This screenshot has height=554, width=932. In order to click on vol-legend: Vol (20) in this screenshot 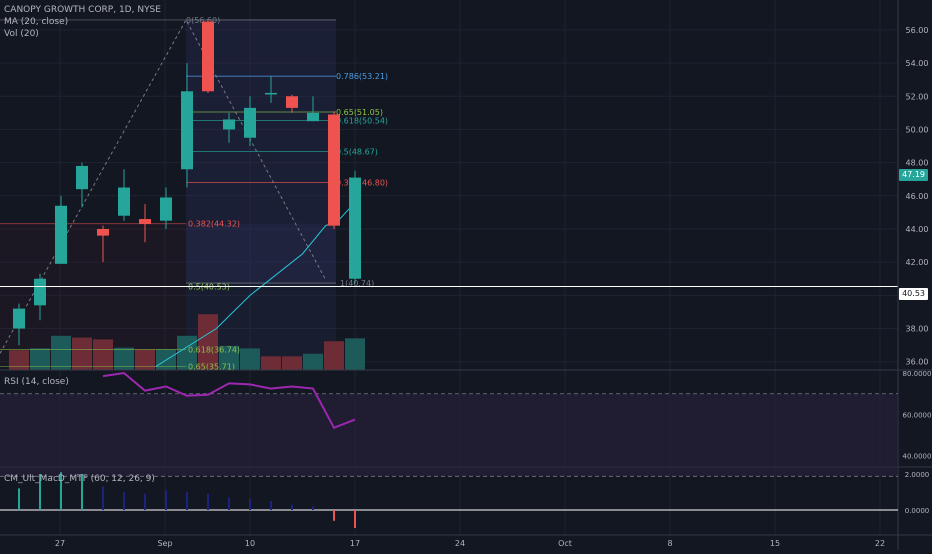, I will do `click(21, 34)`.